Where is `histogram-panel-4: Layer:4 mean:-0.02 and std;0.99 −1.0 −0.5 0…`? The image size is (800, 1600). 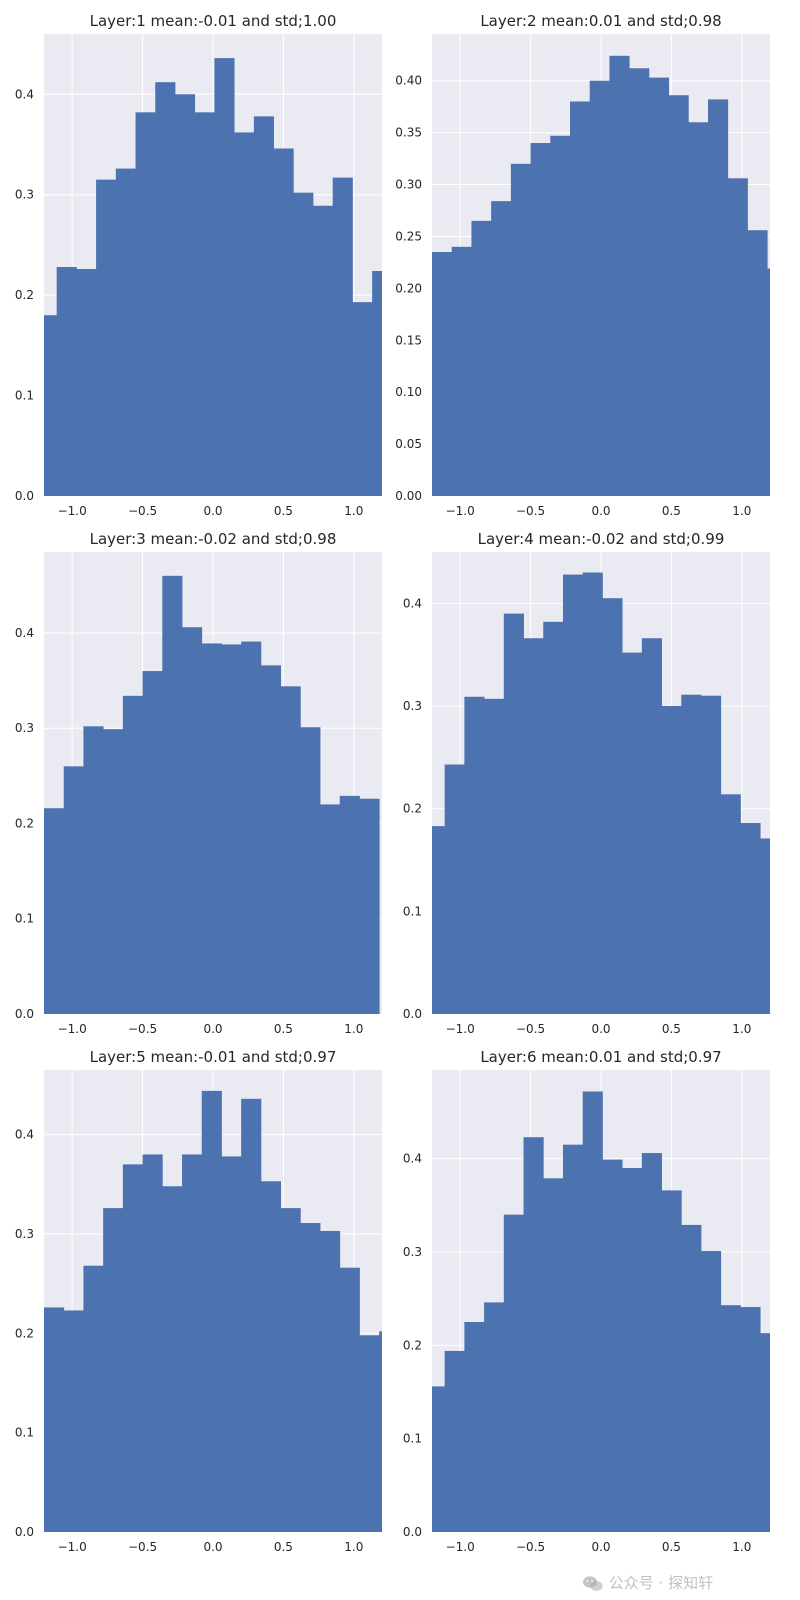 histogram-panel-4: Layer:4 mean:-0.02 and std;0.99 −1.0 −0.5 0… is located at coordinates (586, 783).